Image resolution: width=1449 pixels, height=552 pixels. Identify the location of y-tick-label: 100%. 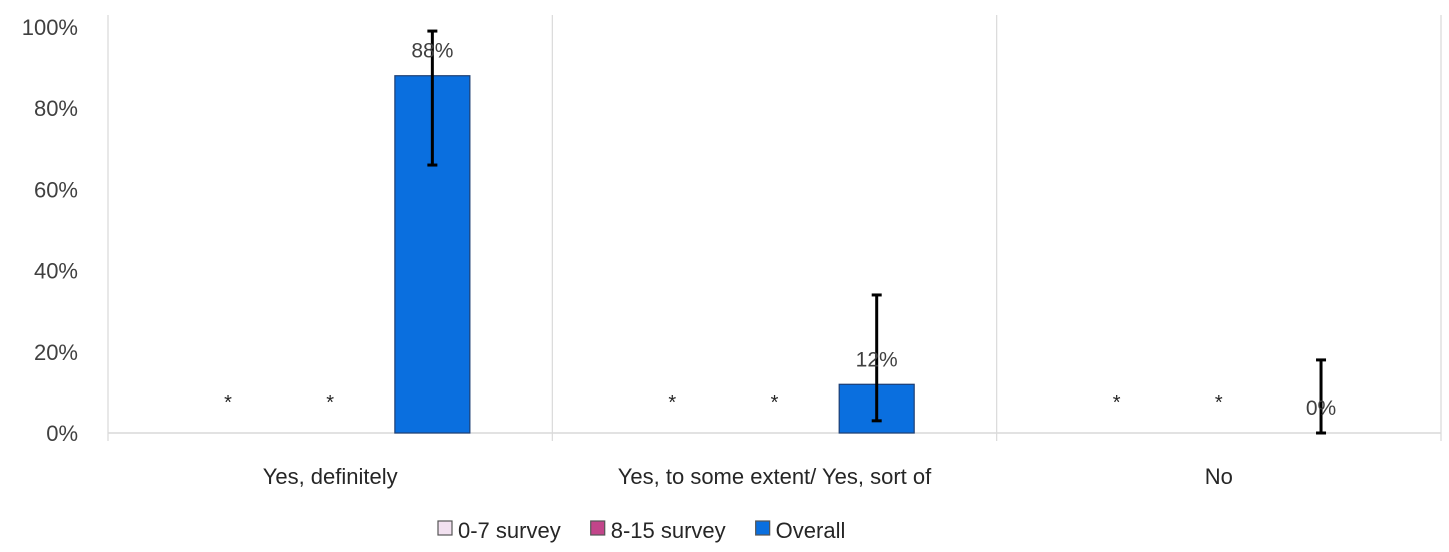
(50, 27).